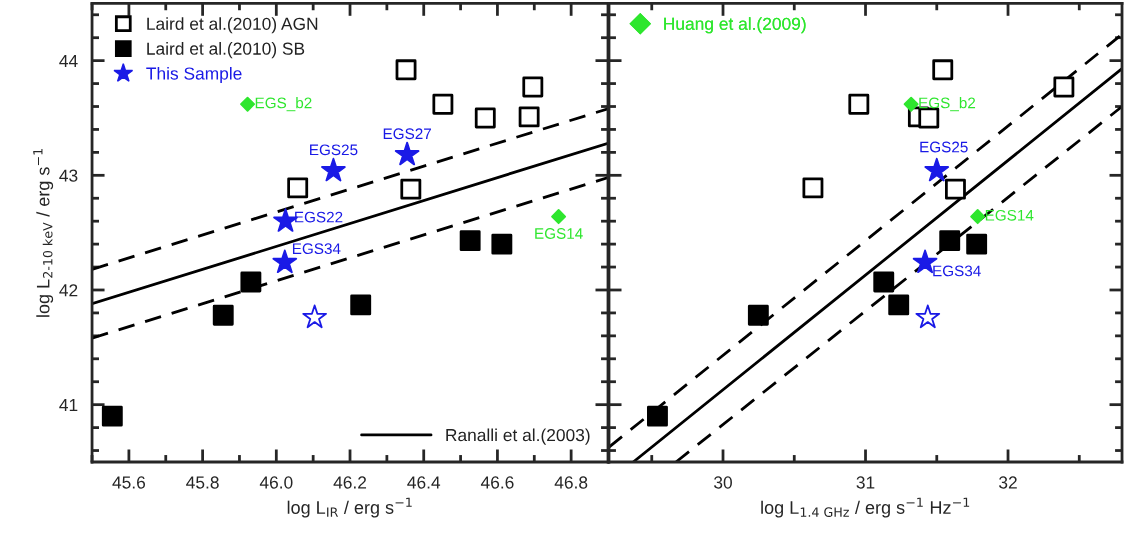  What do you see at coordinates (68, 405) in the screenshot?
I see `y-tick-label: 41` at bounding box center [68, 405].